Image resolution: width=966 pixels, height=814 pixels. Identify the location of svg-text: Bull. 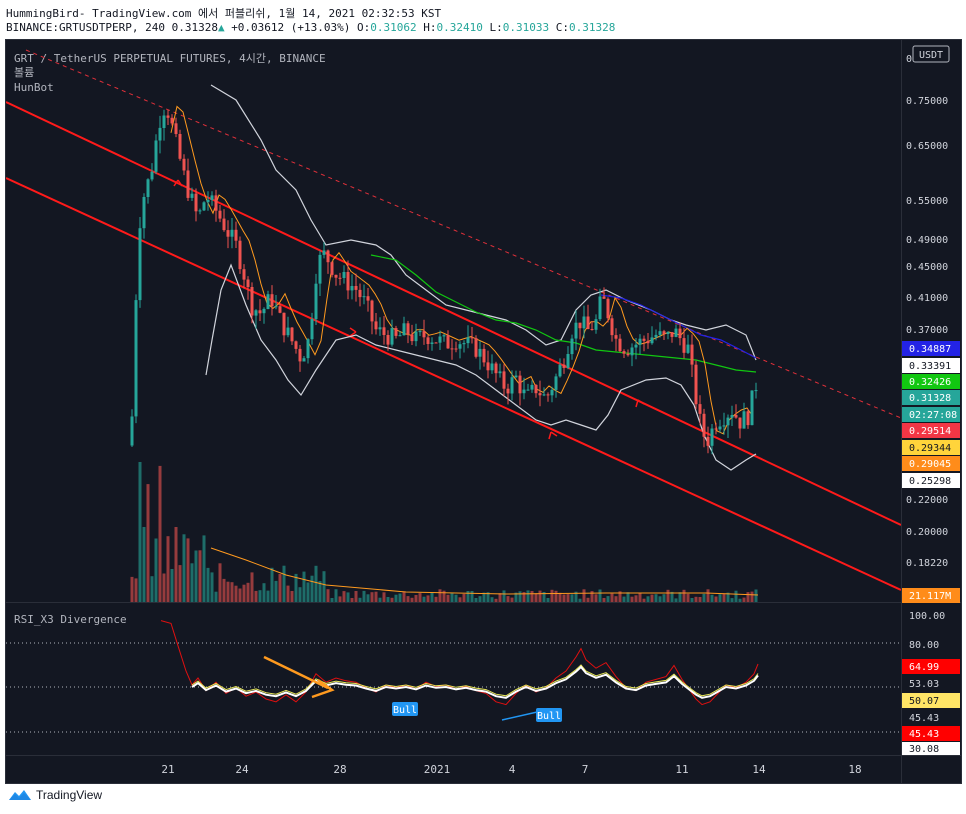
(549, 716).